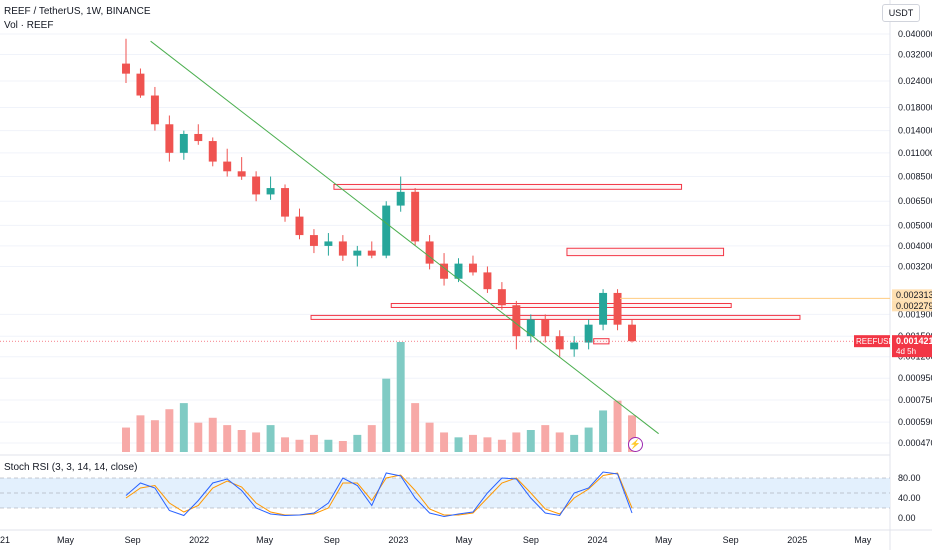 This screenshot has height=555, width=932. Describe the element at coordinates (906, 351) in the screenshot. I see `countdown-text: 4d 5h` at that location.